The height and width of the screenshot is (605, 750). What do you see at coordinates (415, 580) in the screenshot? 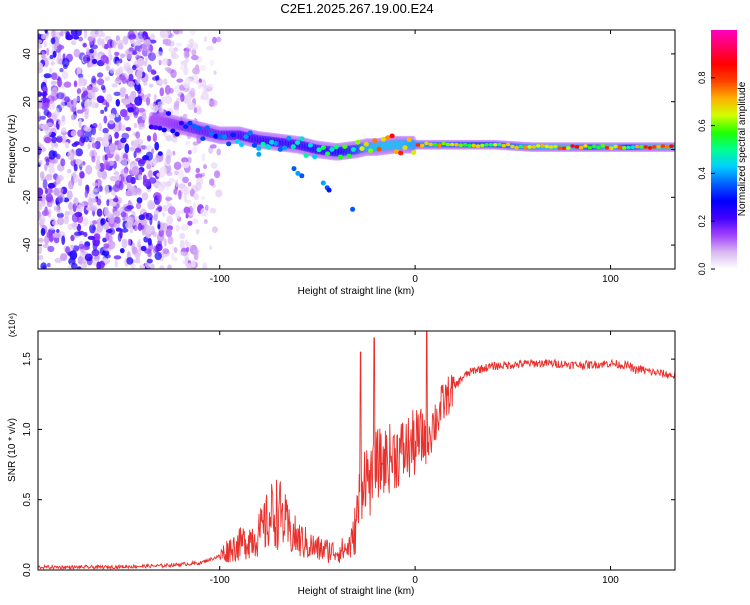
I see `x-tick-label: 0` at bounding box center [415, 580].